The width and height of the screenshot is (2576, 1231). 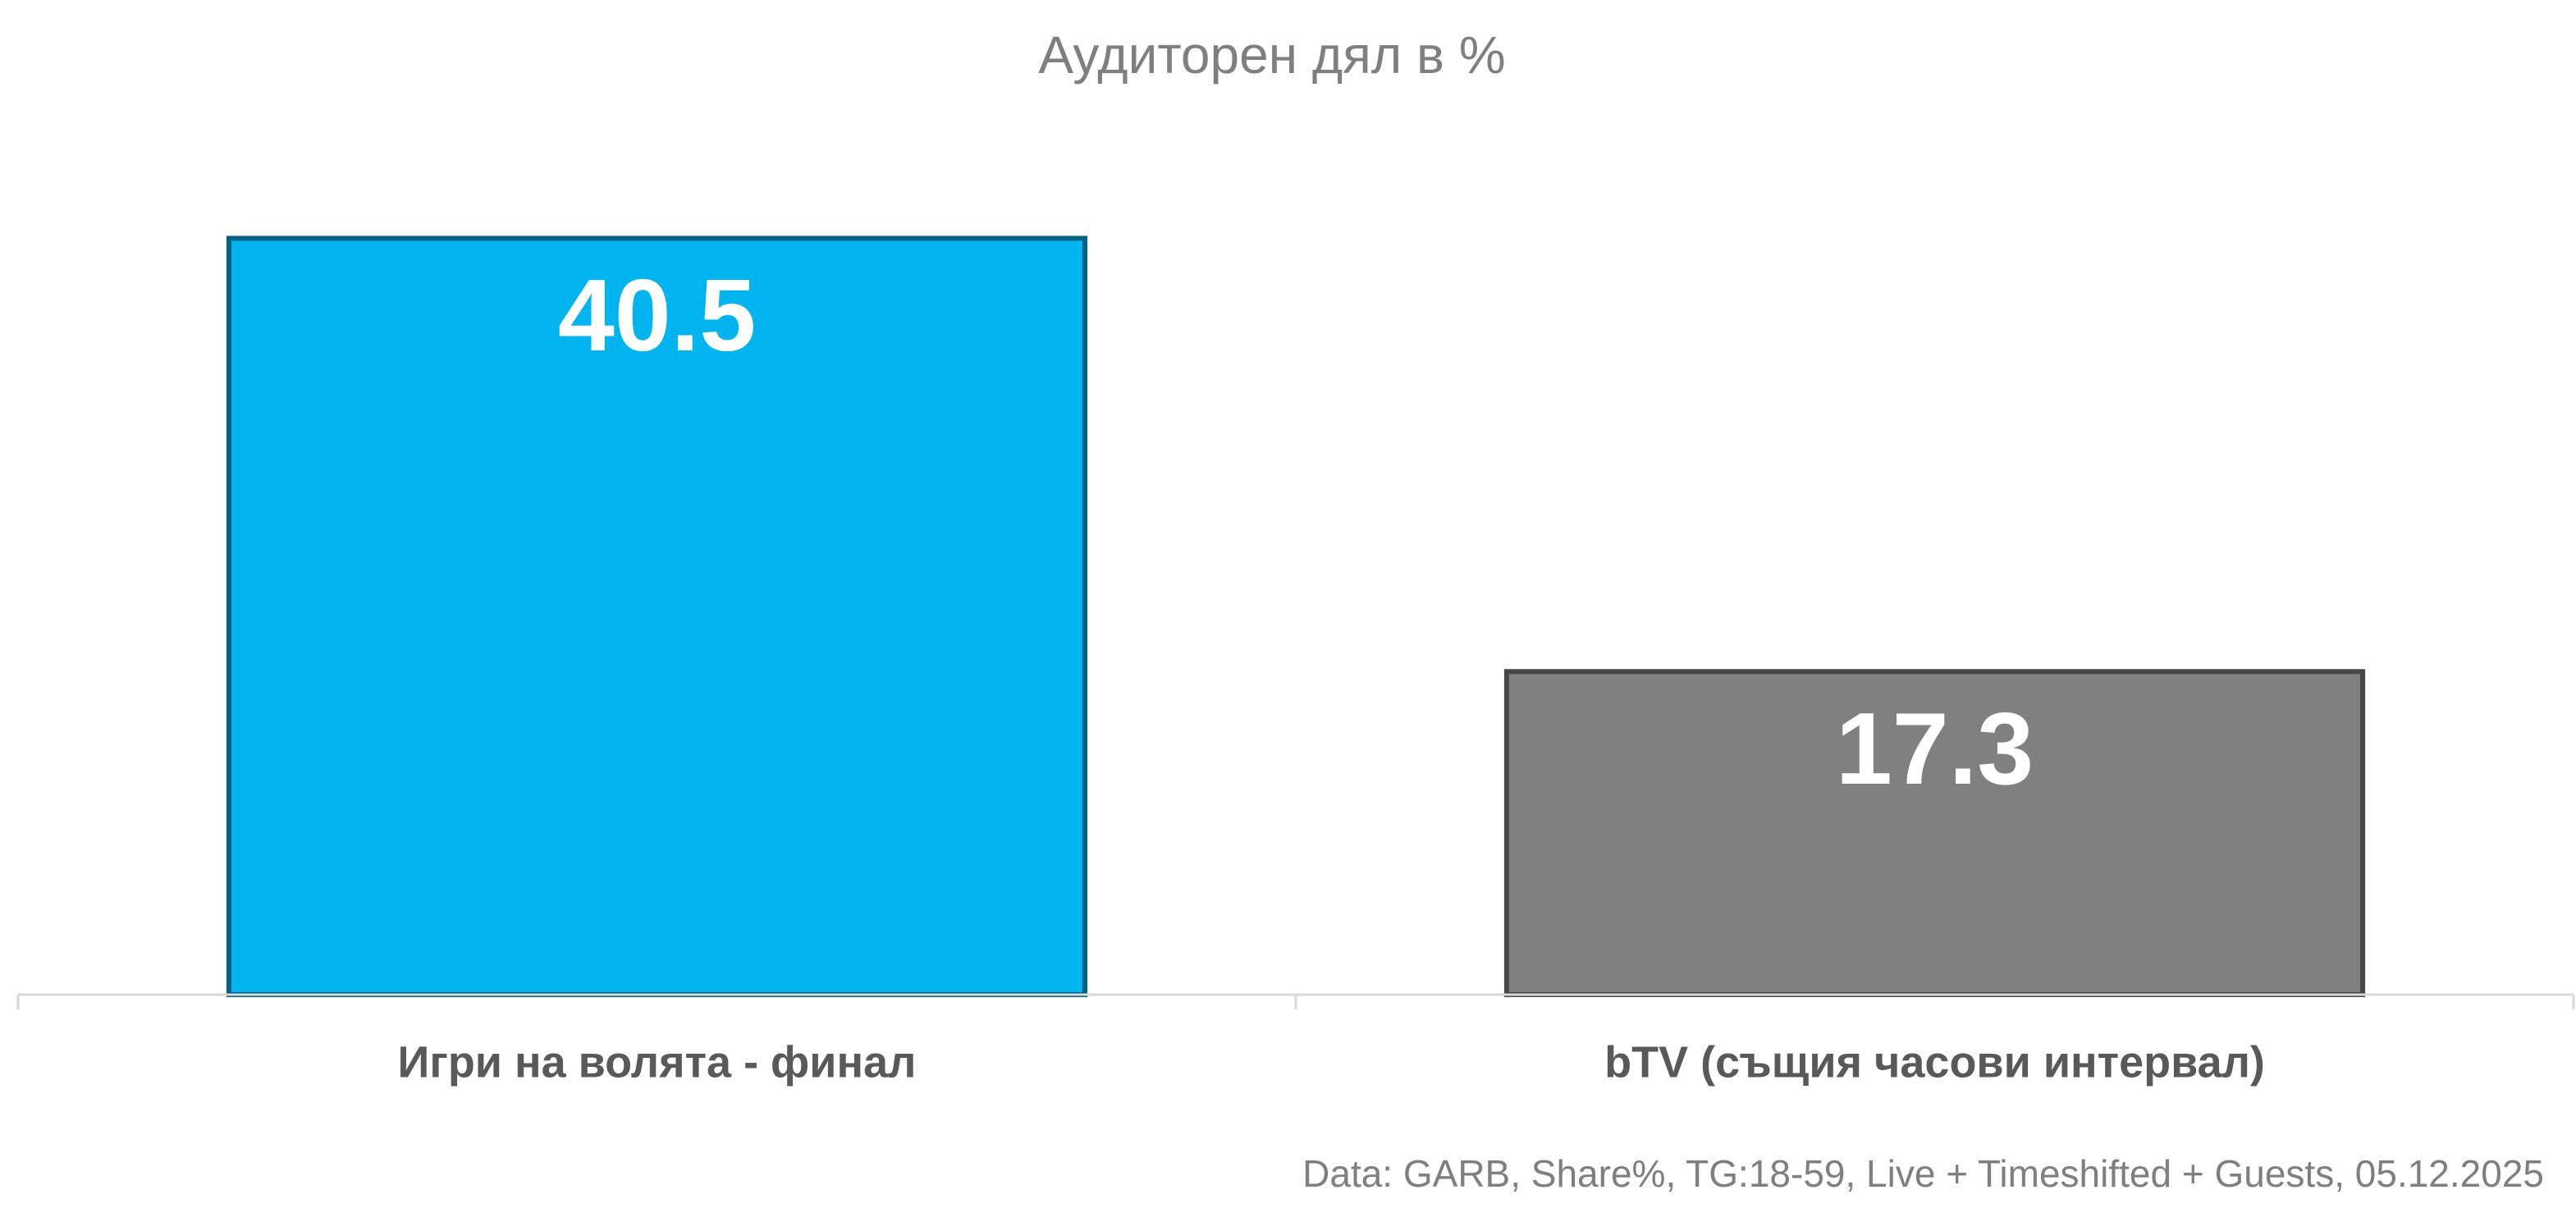 I want to click on bar, so click(x=1934, y=833).